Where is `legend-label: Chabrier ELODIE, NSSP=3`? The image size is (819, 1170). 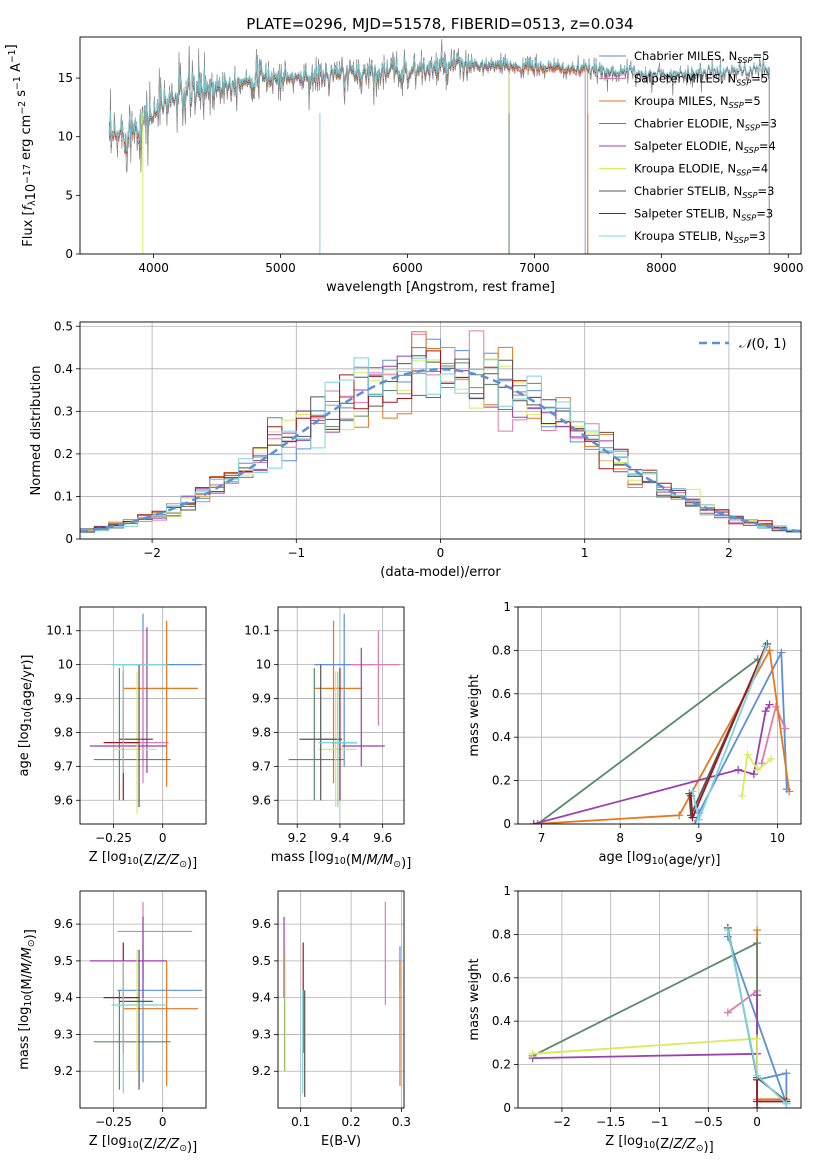 legend-label: Chabrier ELODIE, NSSP=3 is located at coordinates (705, 125).